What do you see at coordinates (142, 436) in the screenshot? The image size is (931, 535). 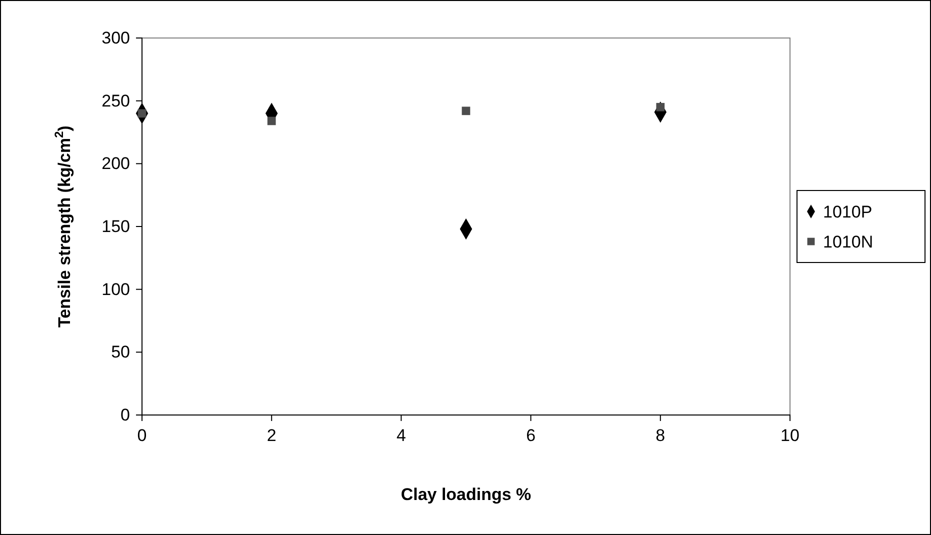 I see `x-tick-label: 0` at bounding box center [142, 436].